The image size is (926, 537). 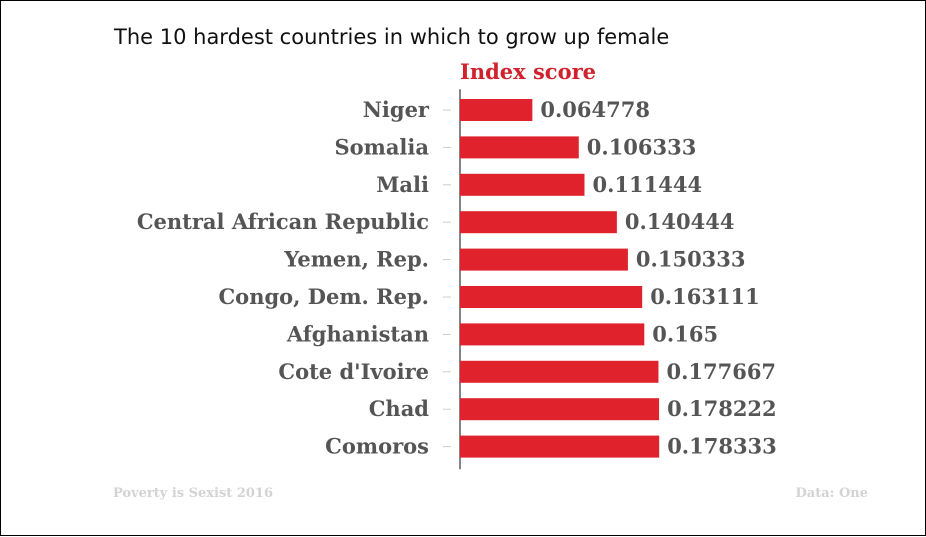 What do you see at coordinates (691, 259) in the screenshot?
I see `value-label: 0.150333` at bounding box center [691, 259].